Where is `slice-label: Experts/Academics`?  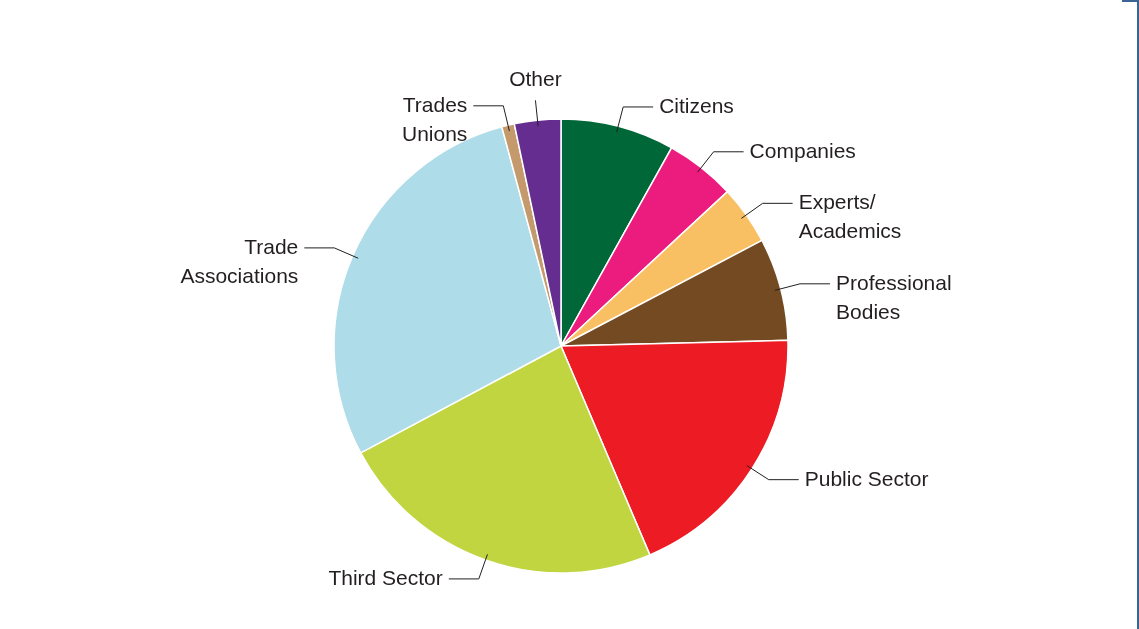 slice-label: Experts/Academics is located at coordinates (850, 216).